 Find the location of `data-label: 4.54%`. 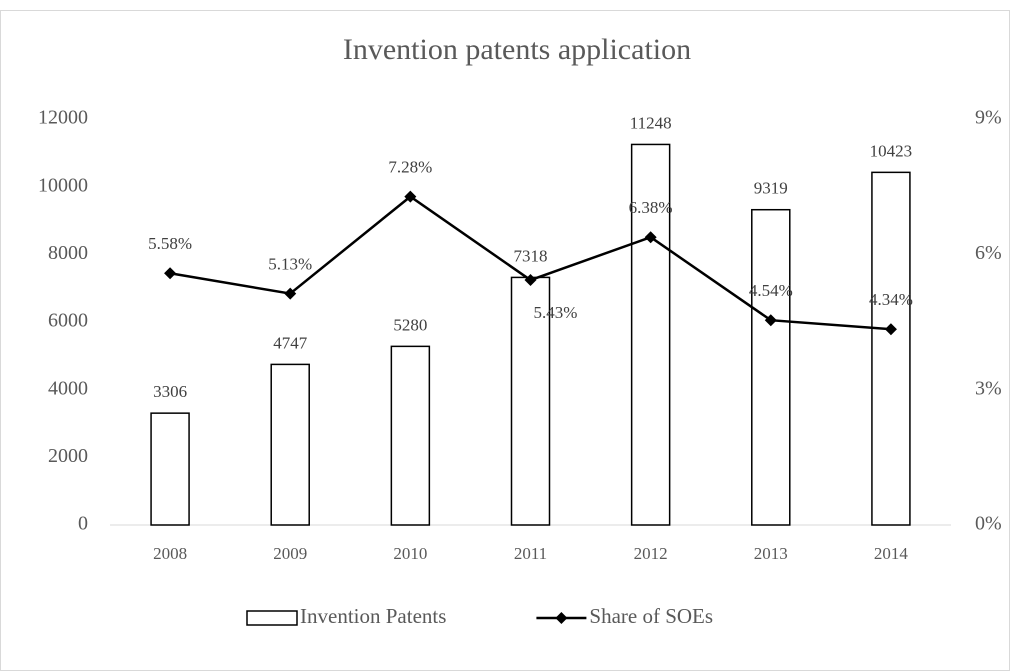

data-label: 4.54% is located at coordinates (771, 290).